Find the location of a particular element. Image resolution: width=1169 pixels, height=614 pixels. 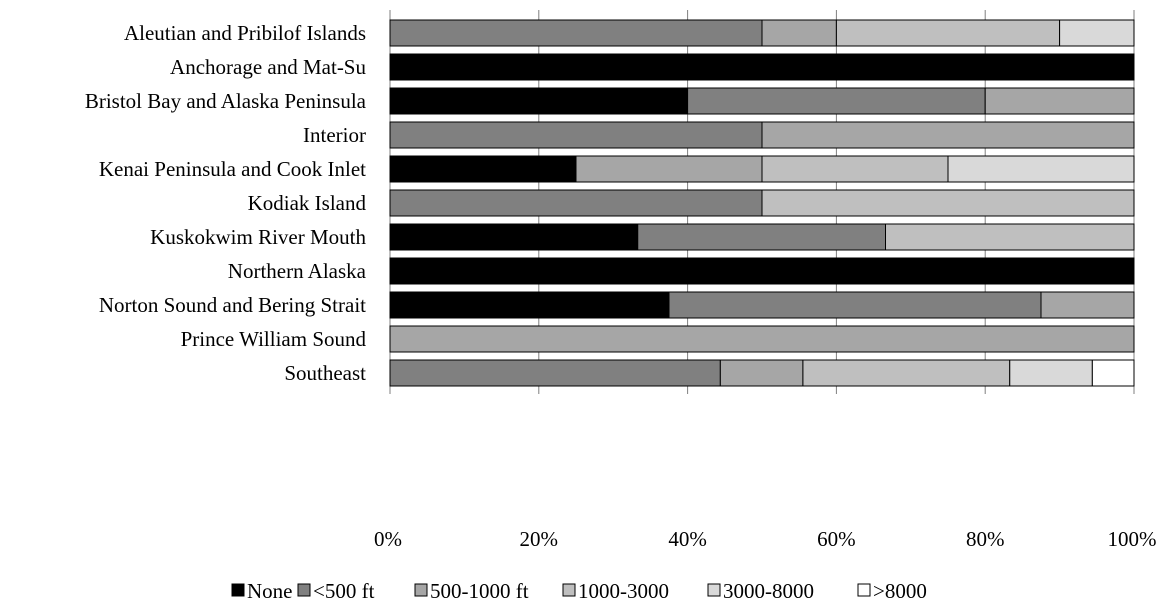

legend-item: >8000 is located at coordinates (892, 591).